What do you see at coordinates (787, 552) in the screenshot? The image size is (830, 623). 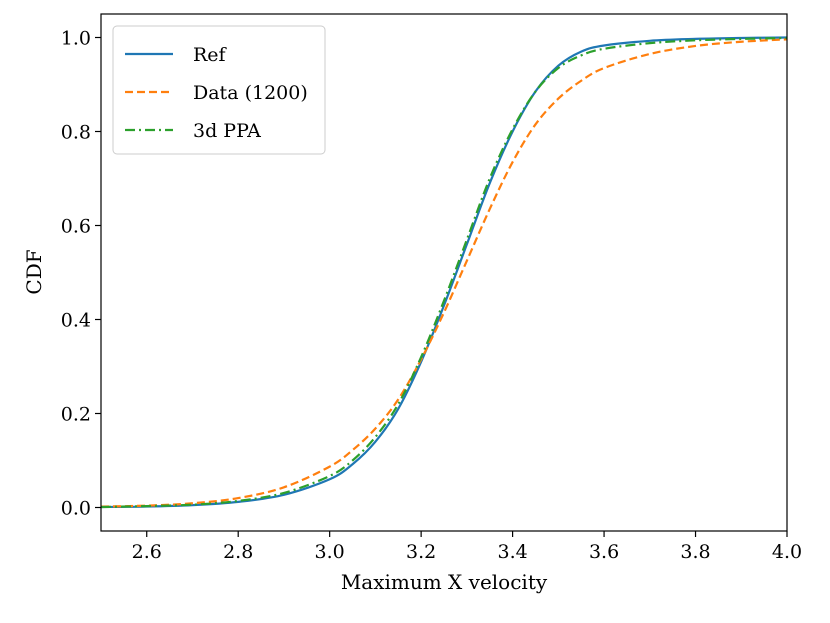 I see `x-tick-label: 4.0` at bounding box center [787, 552].